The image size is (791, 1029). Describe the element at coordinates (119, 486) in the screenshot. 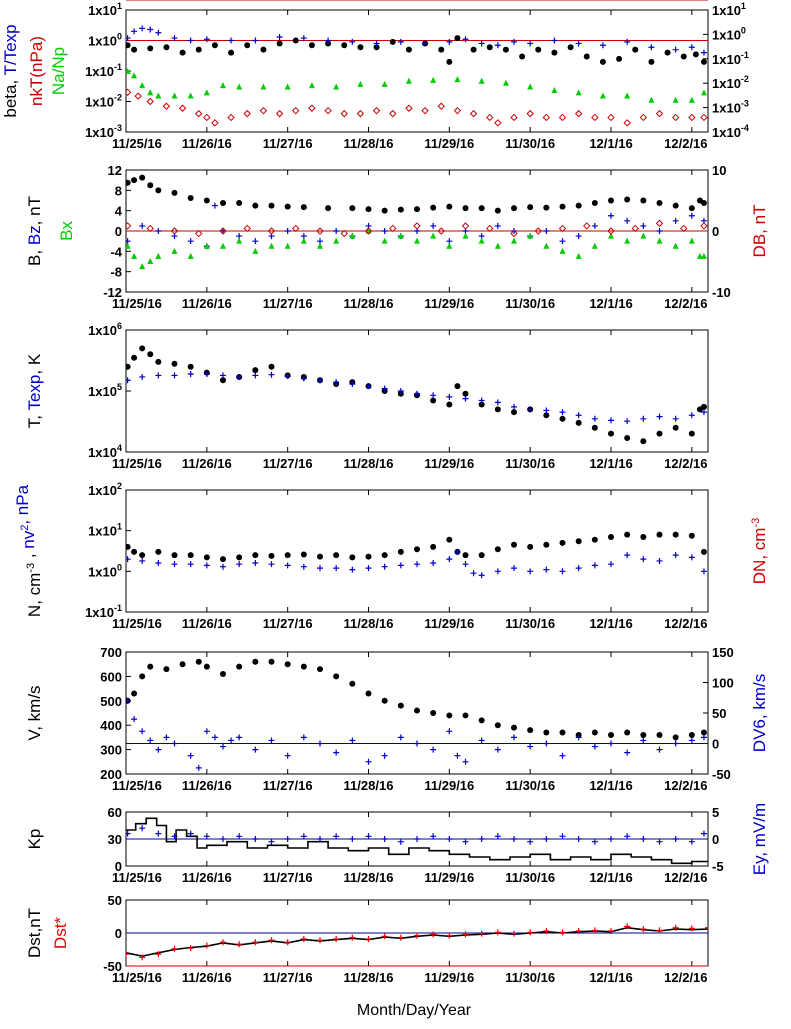

I see `y-tick-label-exponent: 2` at that location.